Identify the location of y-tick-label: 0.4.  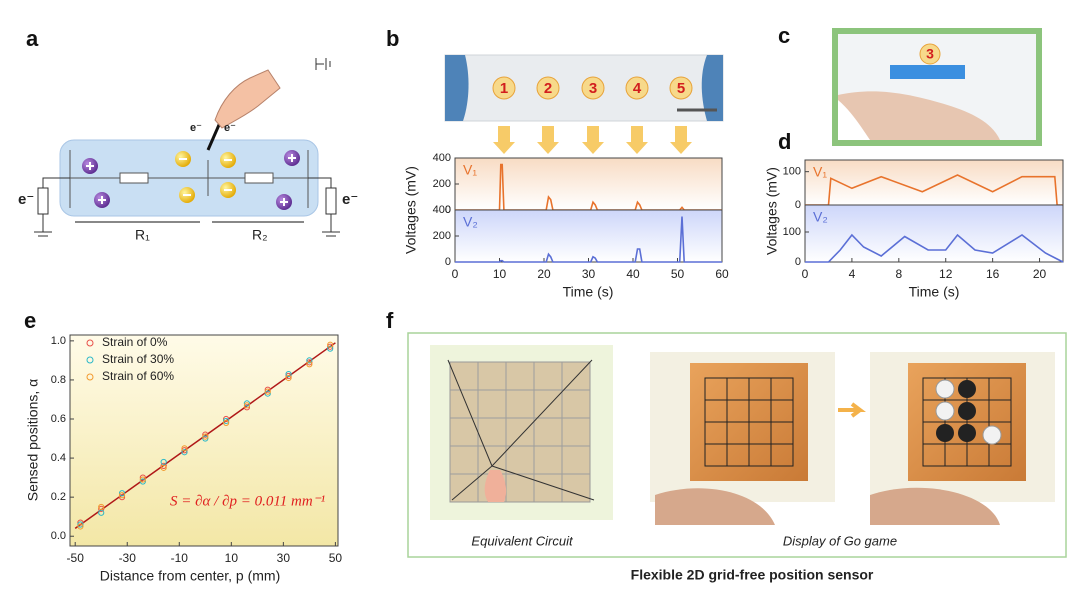
(58, 458).